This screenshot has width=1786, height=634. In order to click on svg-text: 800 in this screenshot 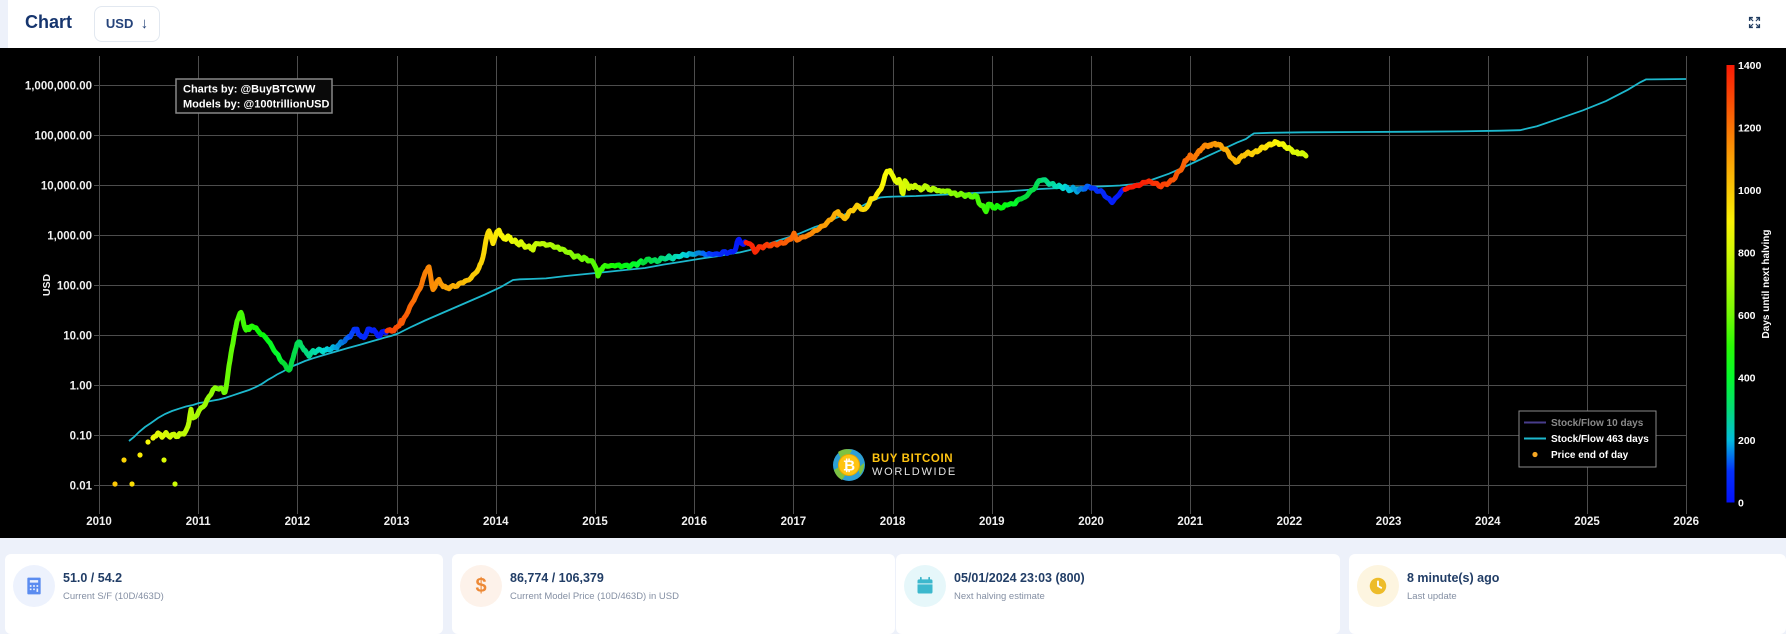, I will do `click(1747, 254)`.